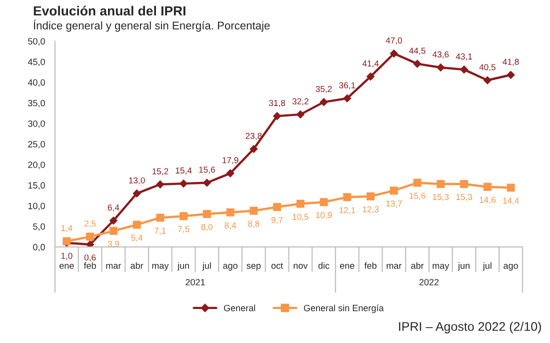  Describe the element at coordinates (510, 62) in the screenshot. I see `data-label: 41,8` at that location.